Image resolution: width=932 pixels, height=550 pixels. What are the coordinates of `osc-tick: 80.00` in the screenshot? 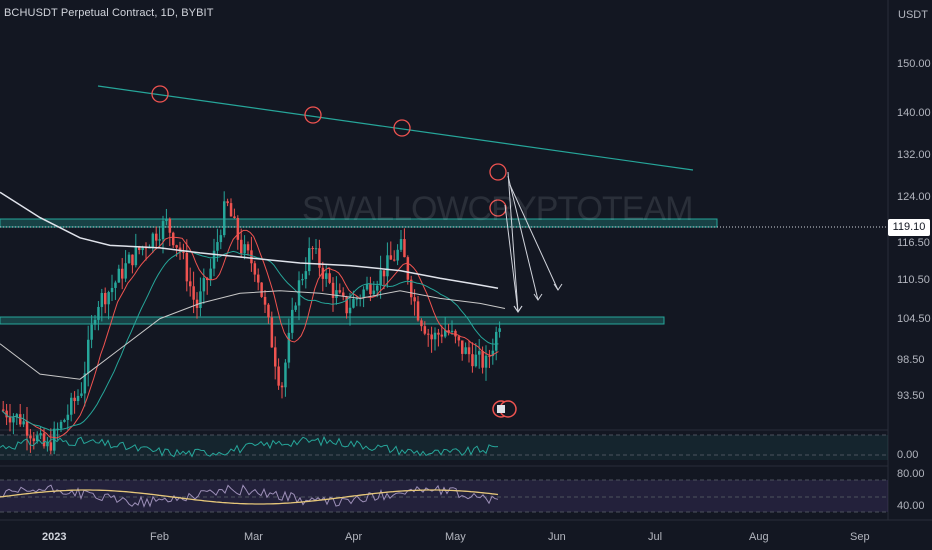 It's located at (911, 474).